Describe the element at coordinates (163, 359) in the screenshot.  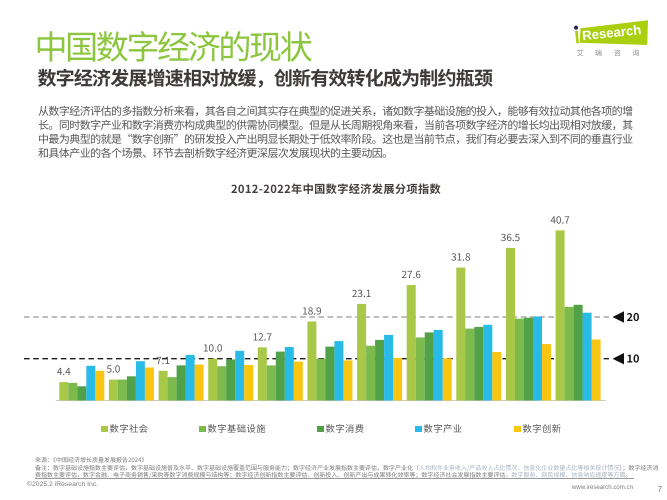
I see `svg-text: 7.1` at that location.